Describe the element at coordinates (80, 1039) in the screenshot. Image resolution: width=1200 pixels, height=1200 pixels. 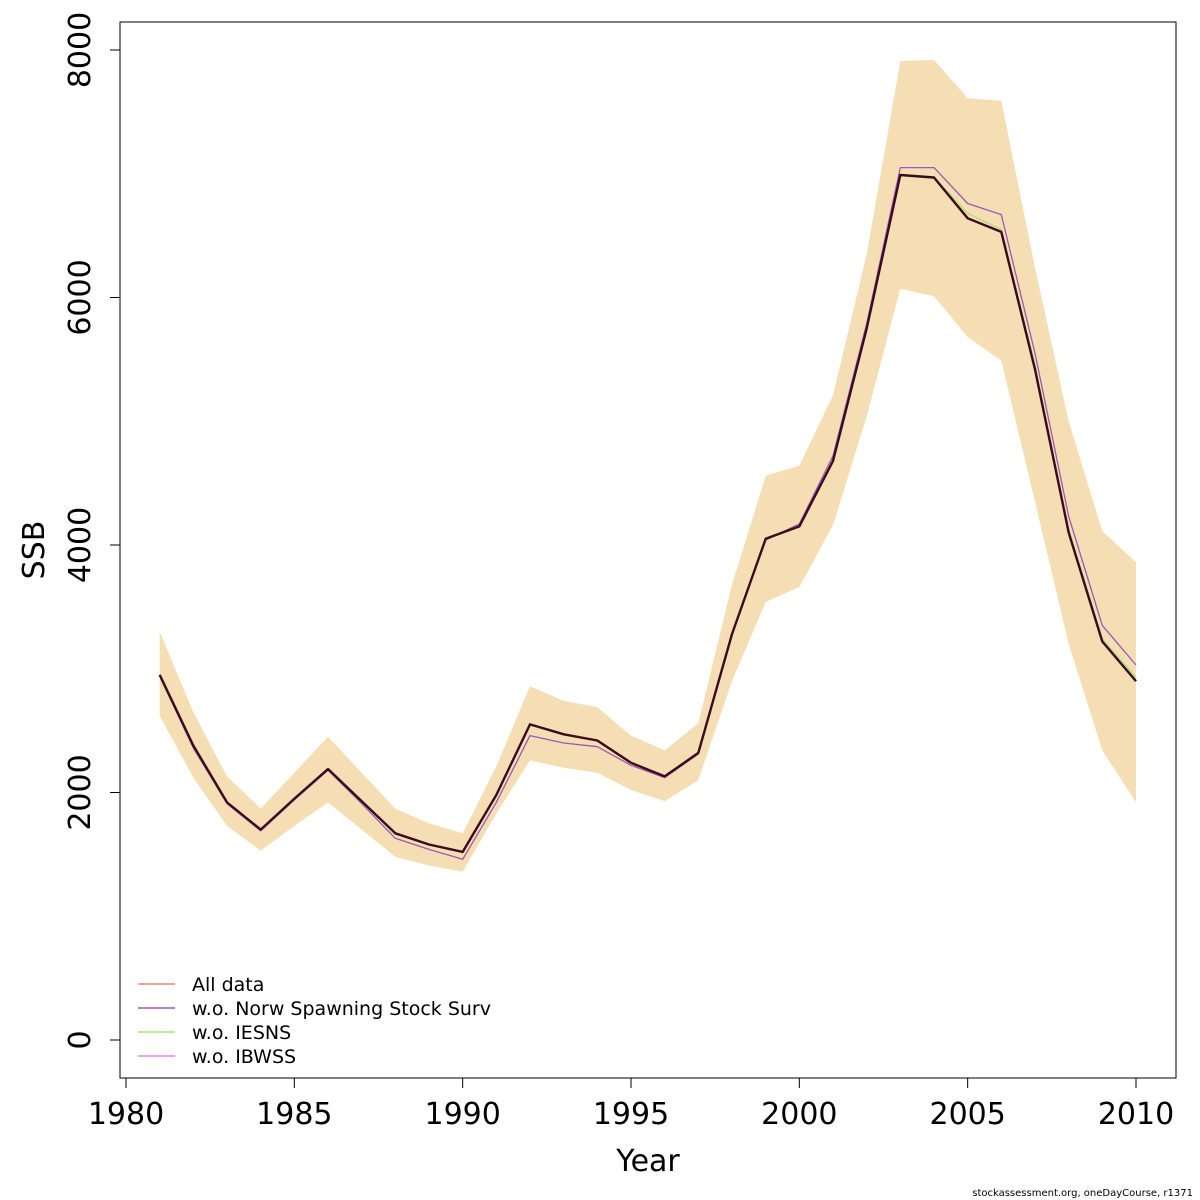
I see `y-tick-label: 0` at that location.